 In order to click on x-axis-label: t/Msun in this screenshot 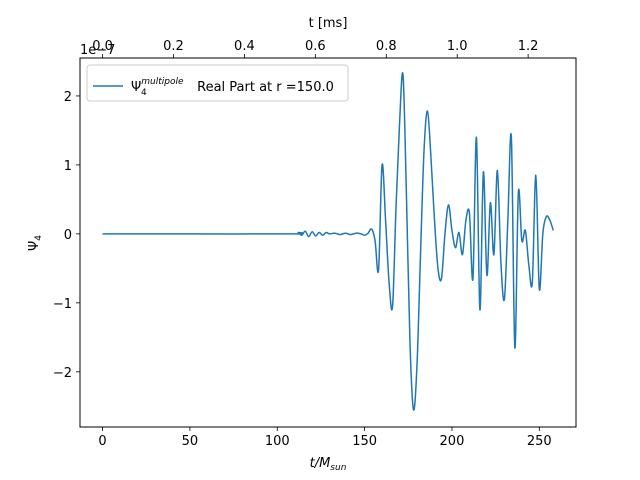, I will do `click(328, 464)`.